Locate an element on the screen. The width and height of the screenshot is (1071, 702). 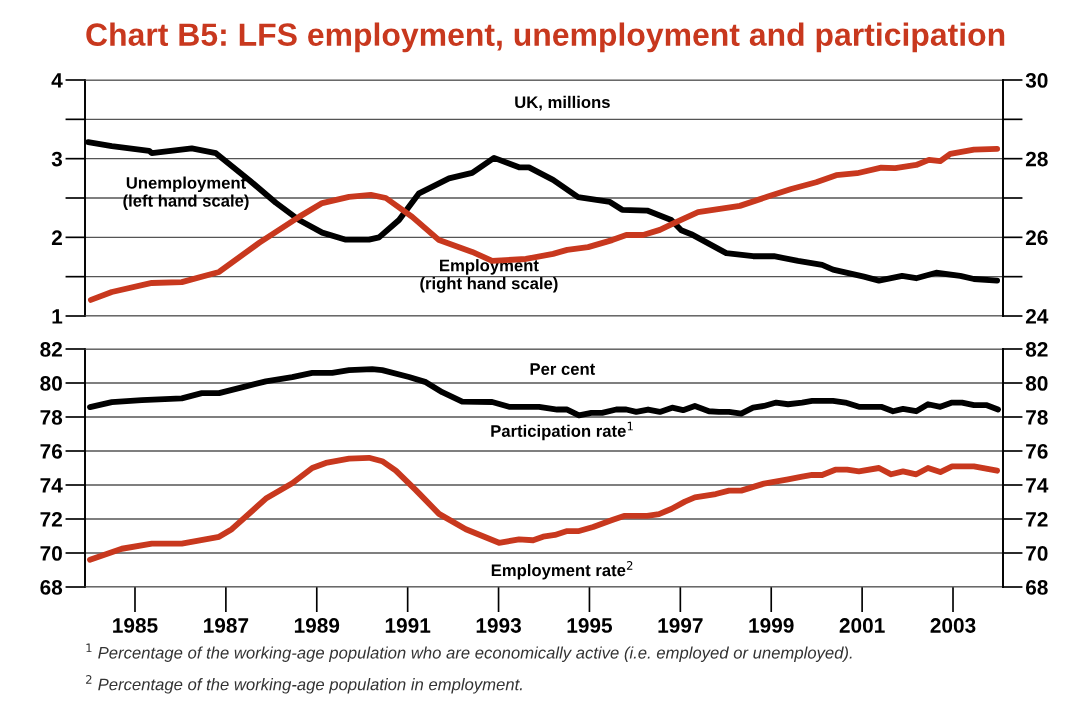
x-tick-label: 1997 is located at coordinates (680, 625).